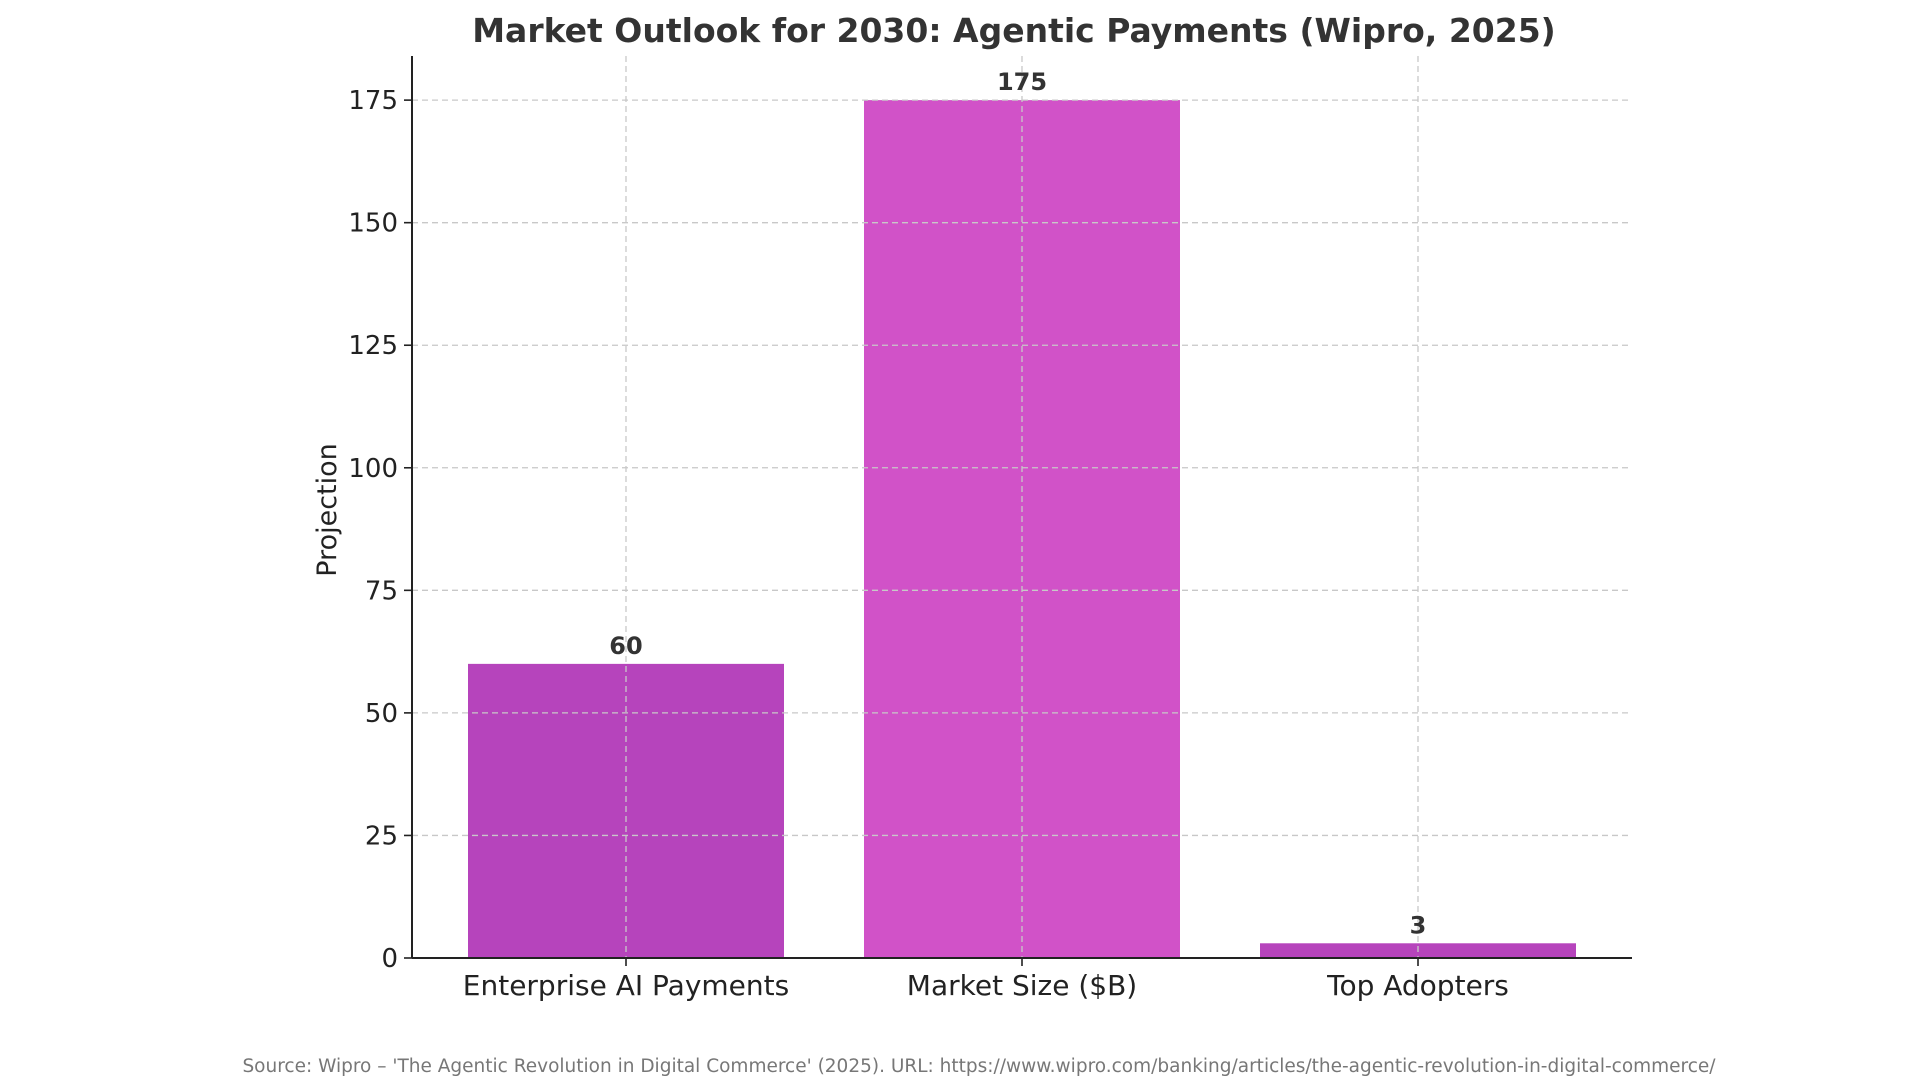 The width and height of the screenshot is (1920, 1080). Describe the element at coordinates (381, 836) in the screenshot. I see `y-tick-label: 25` at that location.